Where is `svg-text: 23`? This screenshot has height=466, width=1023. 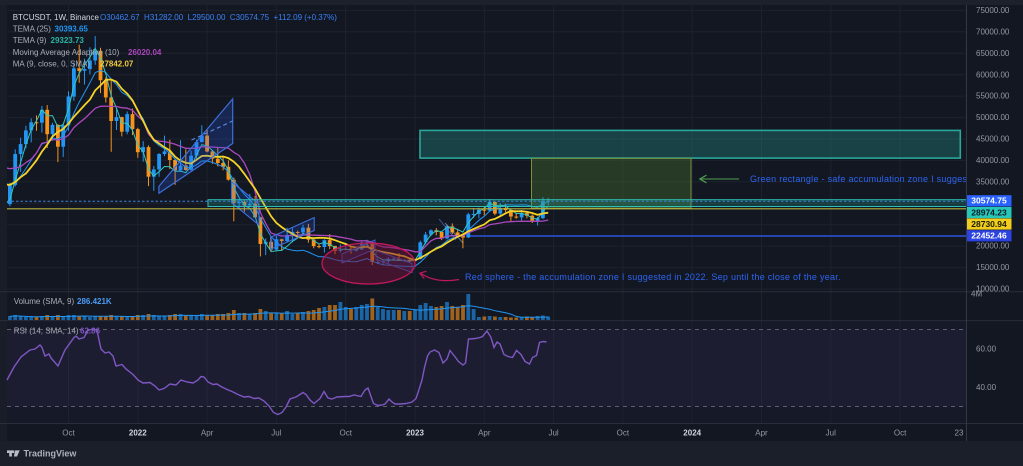 svg-text: 23 is located at coordinates (959, 433).